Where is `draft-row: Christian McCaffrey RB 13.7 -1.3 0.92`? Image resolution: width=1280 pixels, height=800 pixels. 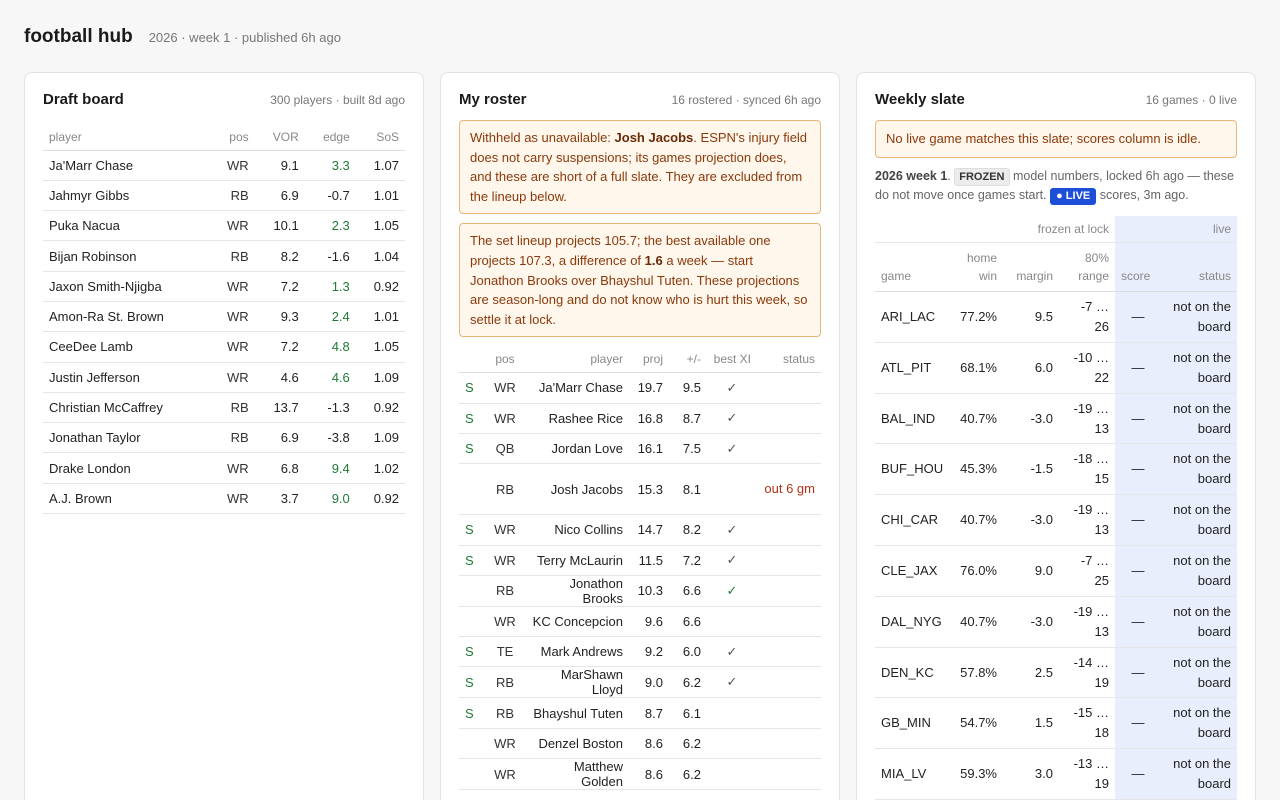
draft-row: Christian McCaffrey RB 13.7 -1.3 0.92 is located at coordinates (224, 408).